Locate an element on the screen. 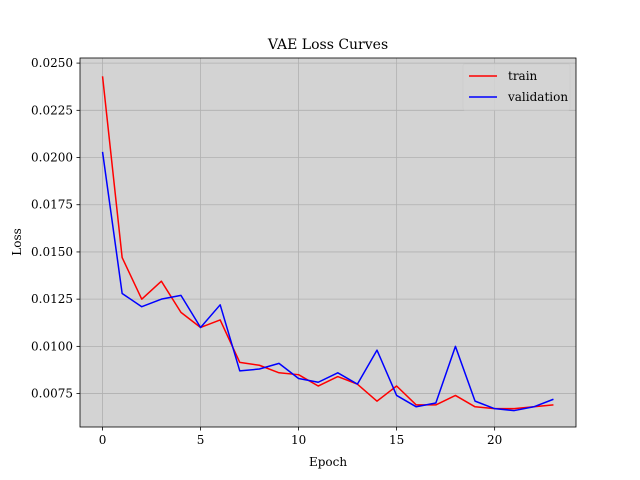 The width and height of the screenshot is (640, 480). y-tick-label: 0.0150 is located at coordinates (52, 252).